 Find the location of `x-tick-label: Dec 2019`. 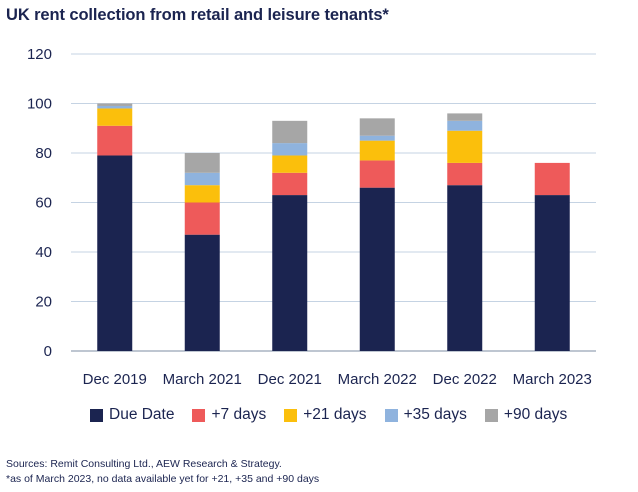

x-tick-label: Dec 2019 is located at coordinates (115, 379).